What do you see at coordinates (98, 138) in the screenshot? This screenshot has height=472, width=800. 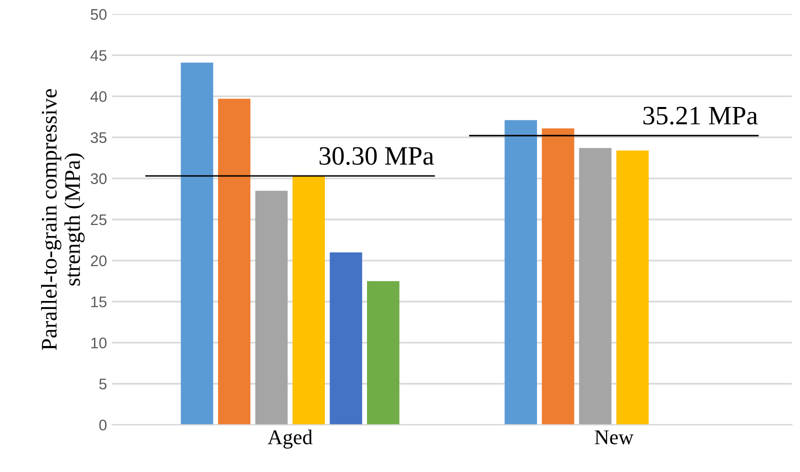 I see `y-tick-label: 35` at bounding box center [98, 138].